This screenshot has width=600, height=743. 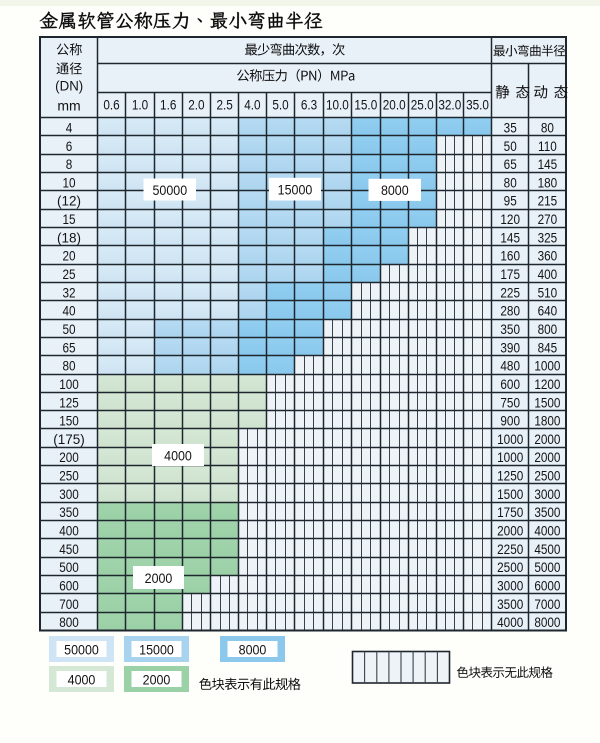 I want to click on svg-text: 6, so click(x=69, y=146).